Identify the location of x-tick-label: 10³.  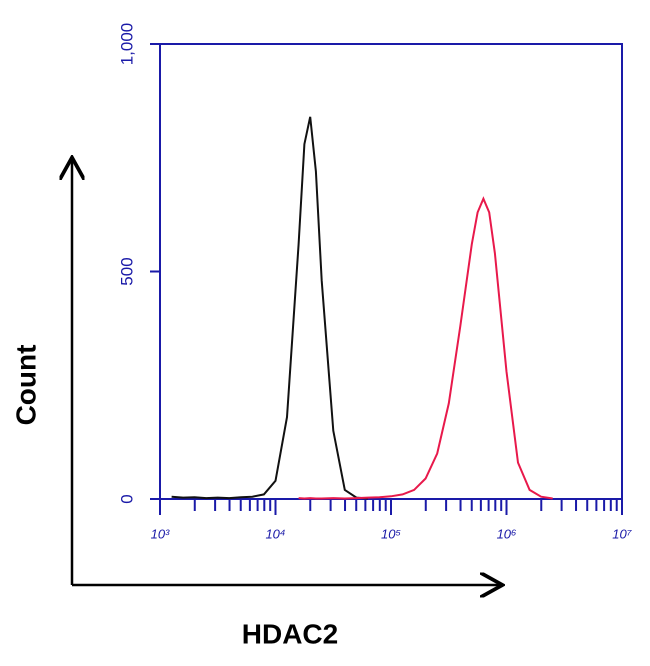
(160, 533).